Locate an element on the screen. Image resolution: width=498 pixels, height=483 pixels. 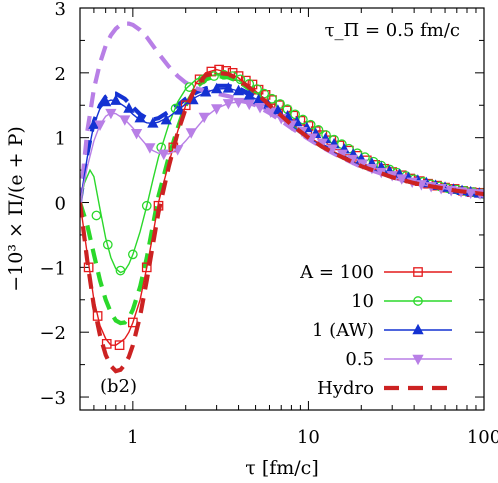
tau-pi-annotation: τ_Π = 0.5 fm/c is located at coordinates (392, 30).